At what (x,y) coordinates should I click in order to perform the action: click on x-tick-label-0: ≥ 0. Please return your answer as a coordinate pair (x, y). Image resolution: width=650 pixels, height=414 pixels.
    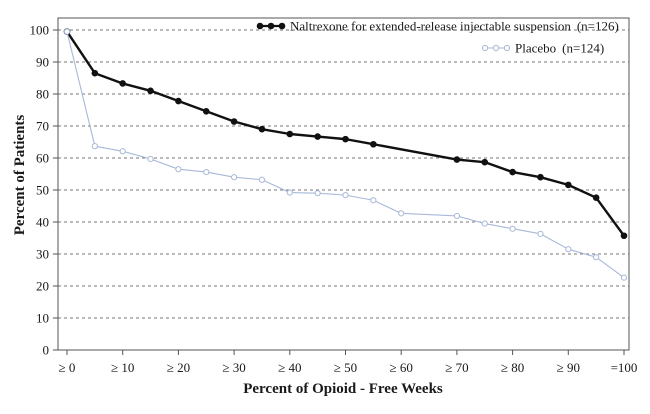
    Looking at the image, I should click on (67, 367).